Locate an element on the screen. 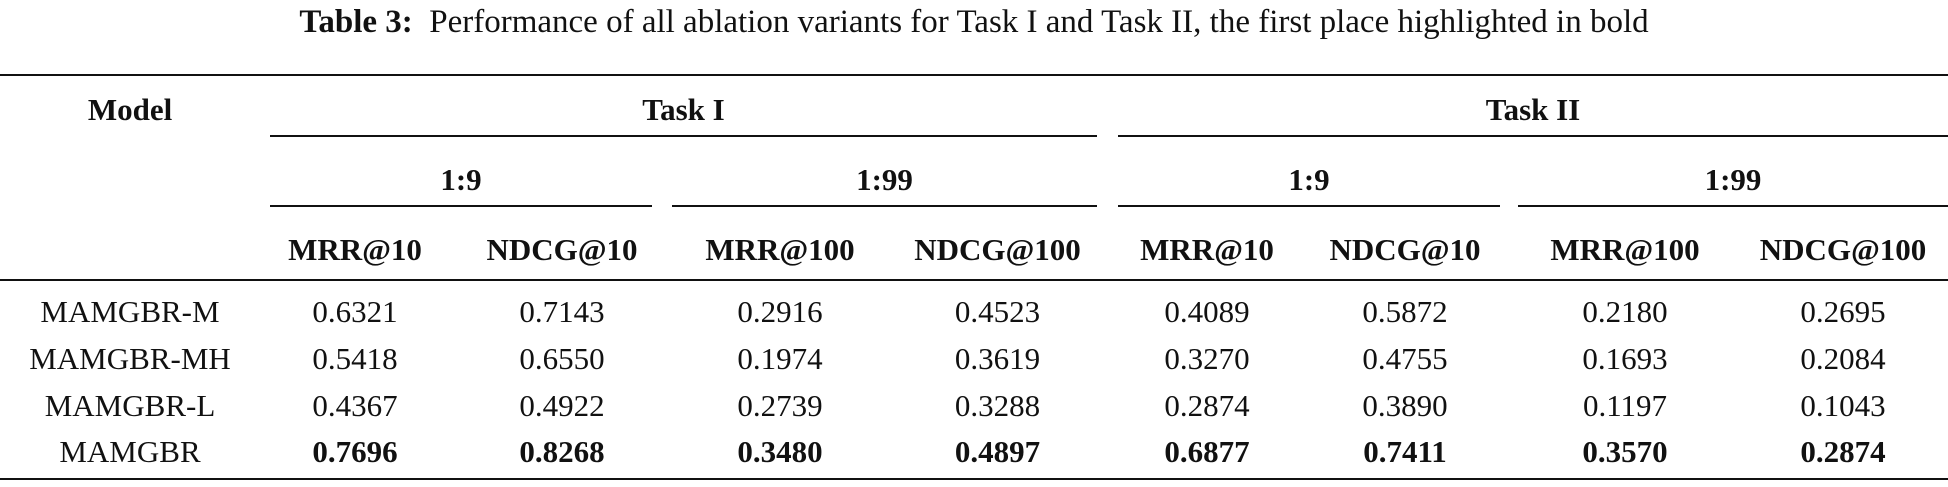 Image resolution: width=1948 pixels, height=487 pixels. table-header-rule is located at coordinates (974, 280).